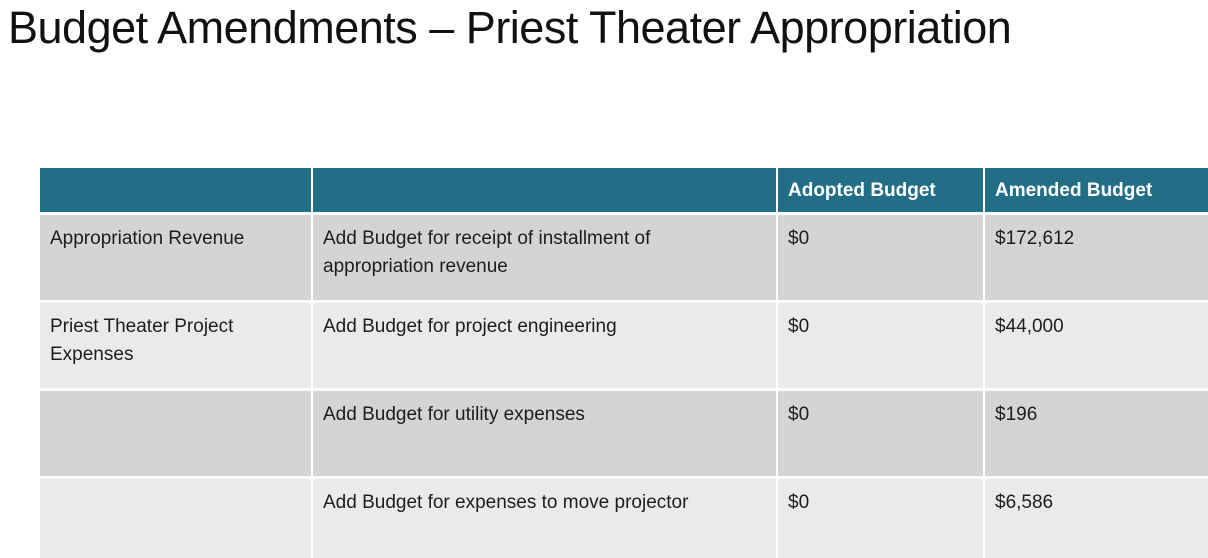 This screenshot has height=558, width=1208. Describe the element at coordinates (176, 191) in the screenshot. I see `header-cell-category` at that location.